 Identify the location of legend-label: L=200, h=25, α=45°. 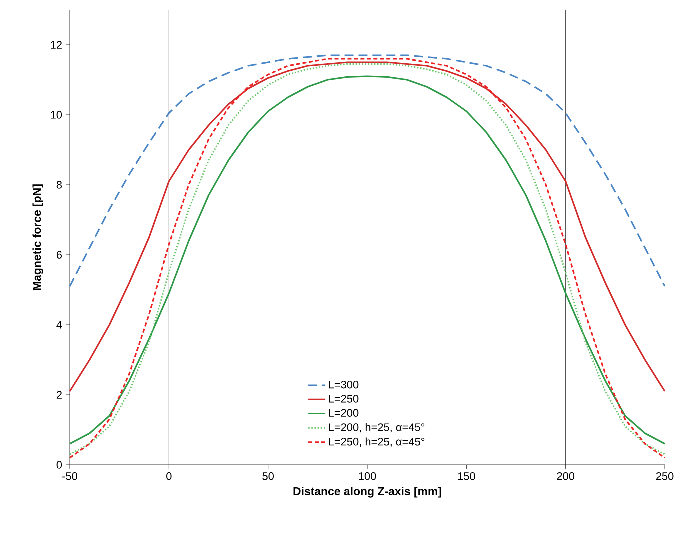
(377, 428).